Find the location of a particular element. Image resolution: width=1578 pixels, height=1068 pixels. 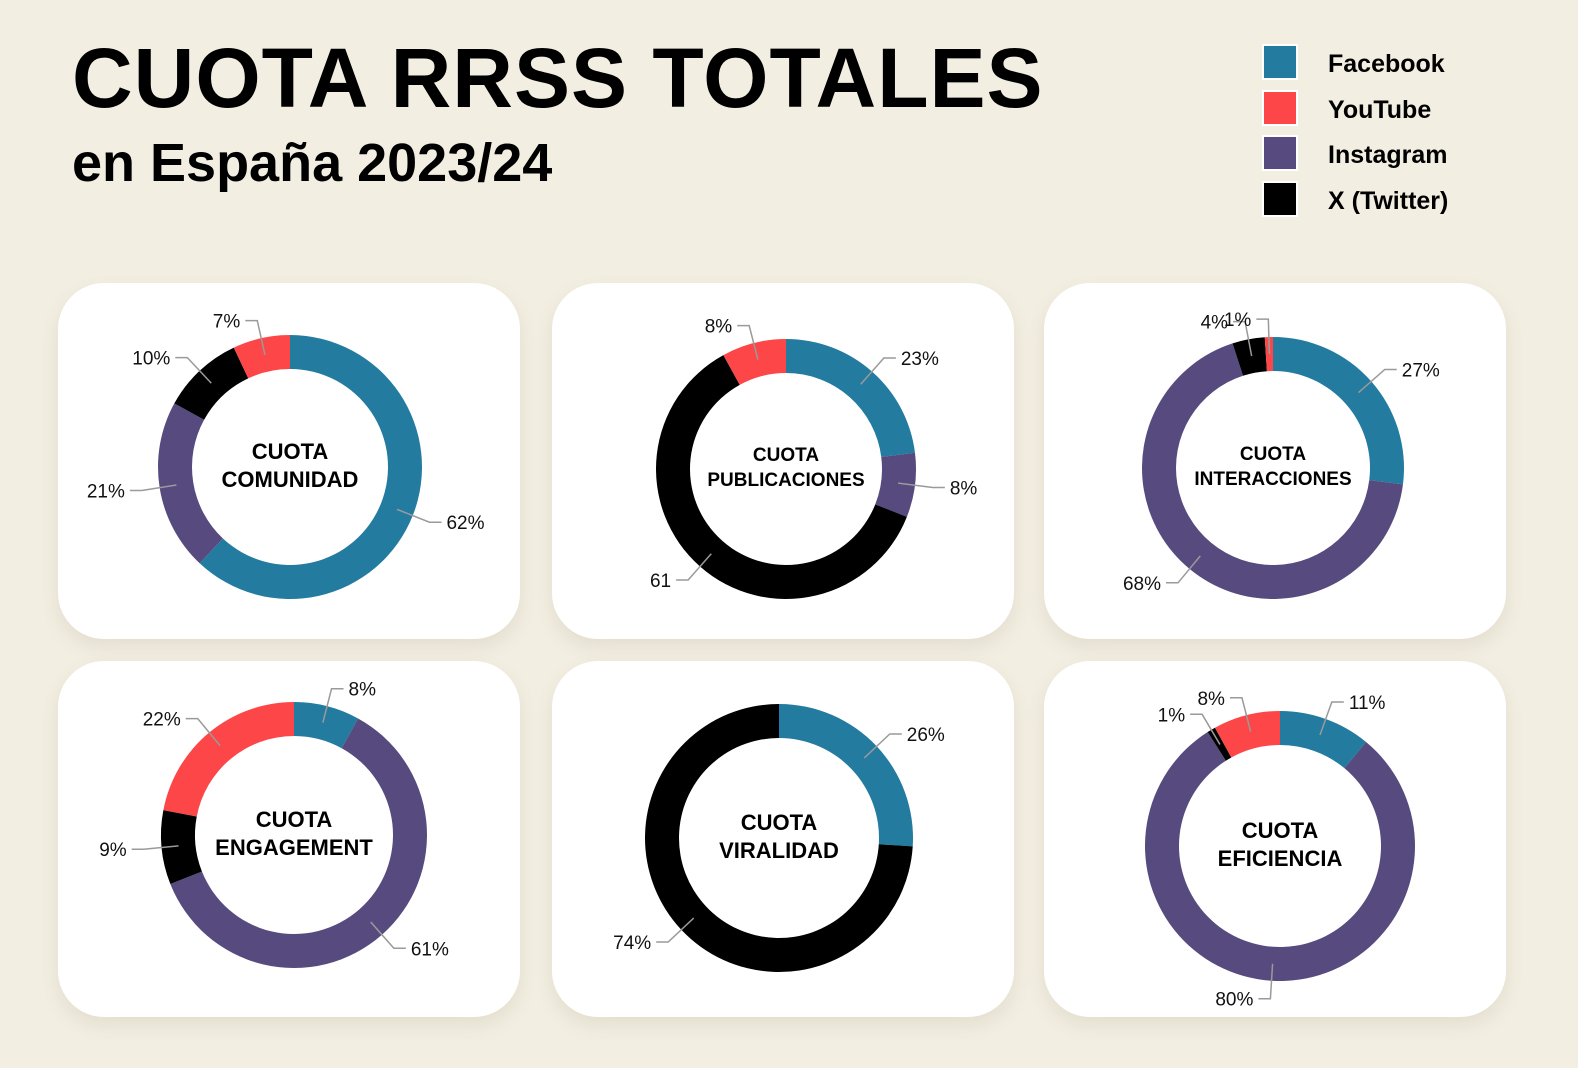

chart-center-label: VIRALIDAD is located at coordinates (779, 850).